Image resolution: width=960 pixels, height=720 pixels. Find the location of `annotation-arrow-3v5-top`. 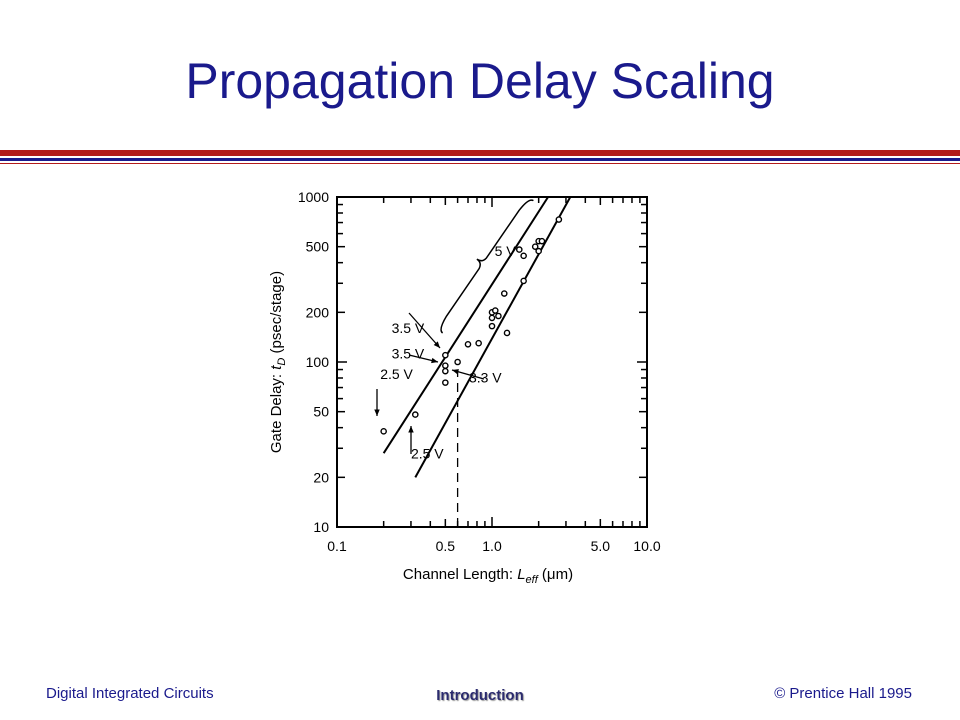

annotation-arrow-3v5-top is located at coordinates (424, 330).